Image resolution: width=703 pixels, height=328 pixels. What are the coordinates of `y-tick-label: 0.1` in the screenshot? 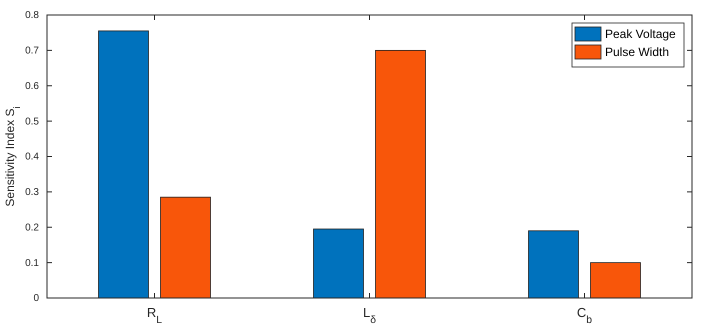 It's located at (32, 263).